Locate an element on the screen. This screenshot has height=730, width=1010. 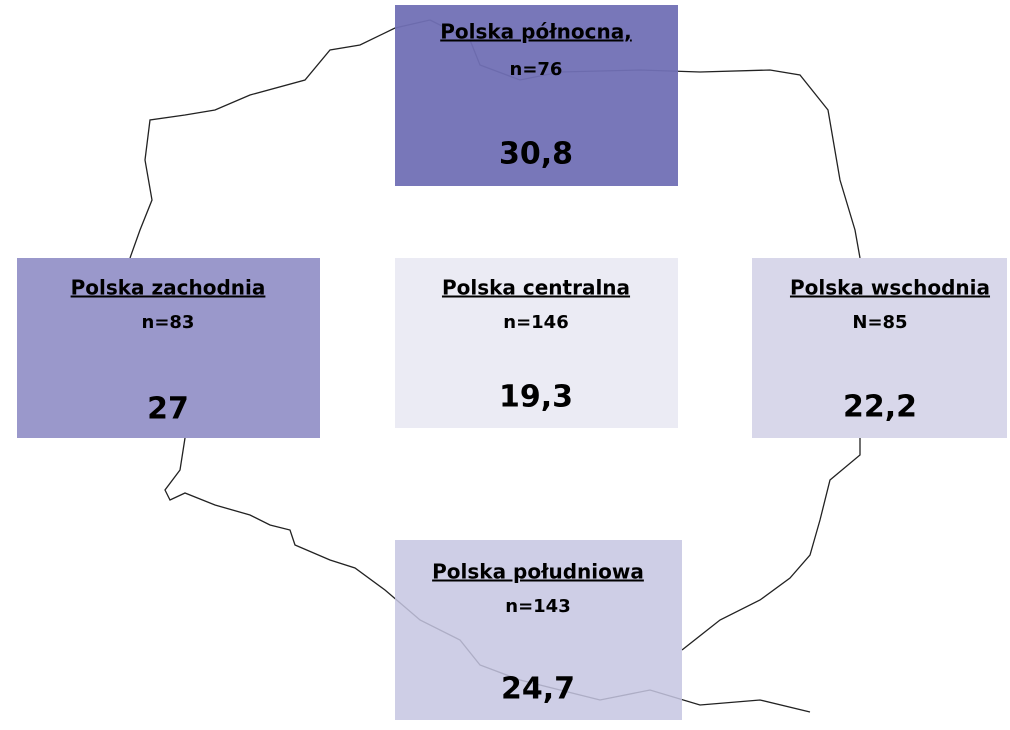
region-value: 19,3 is located at coordinates (536, 397).